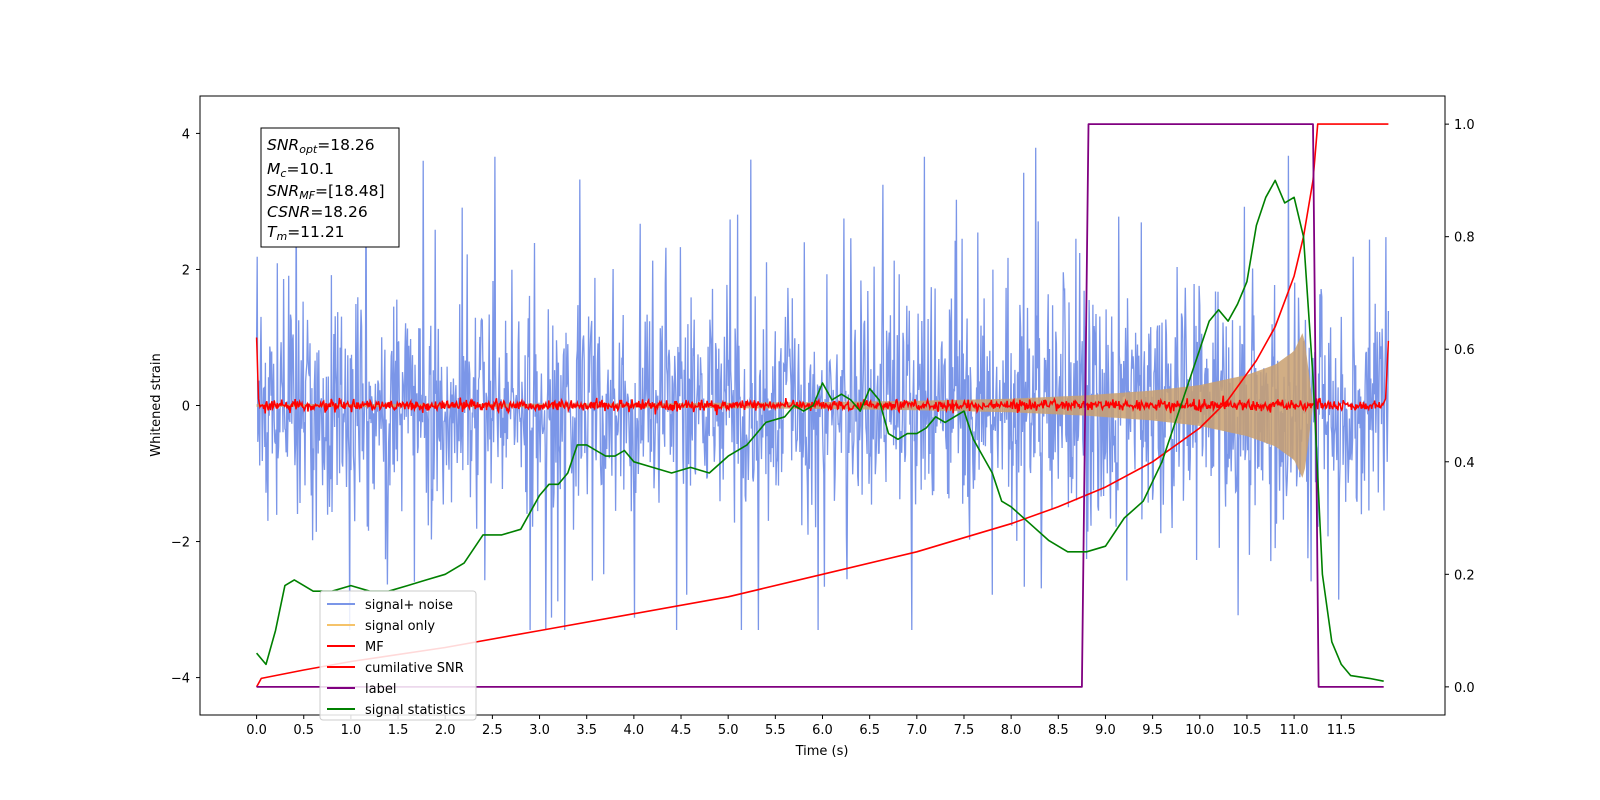  I want to click on info-snr-opt: SNRopt=18.26, so click(321, 146).